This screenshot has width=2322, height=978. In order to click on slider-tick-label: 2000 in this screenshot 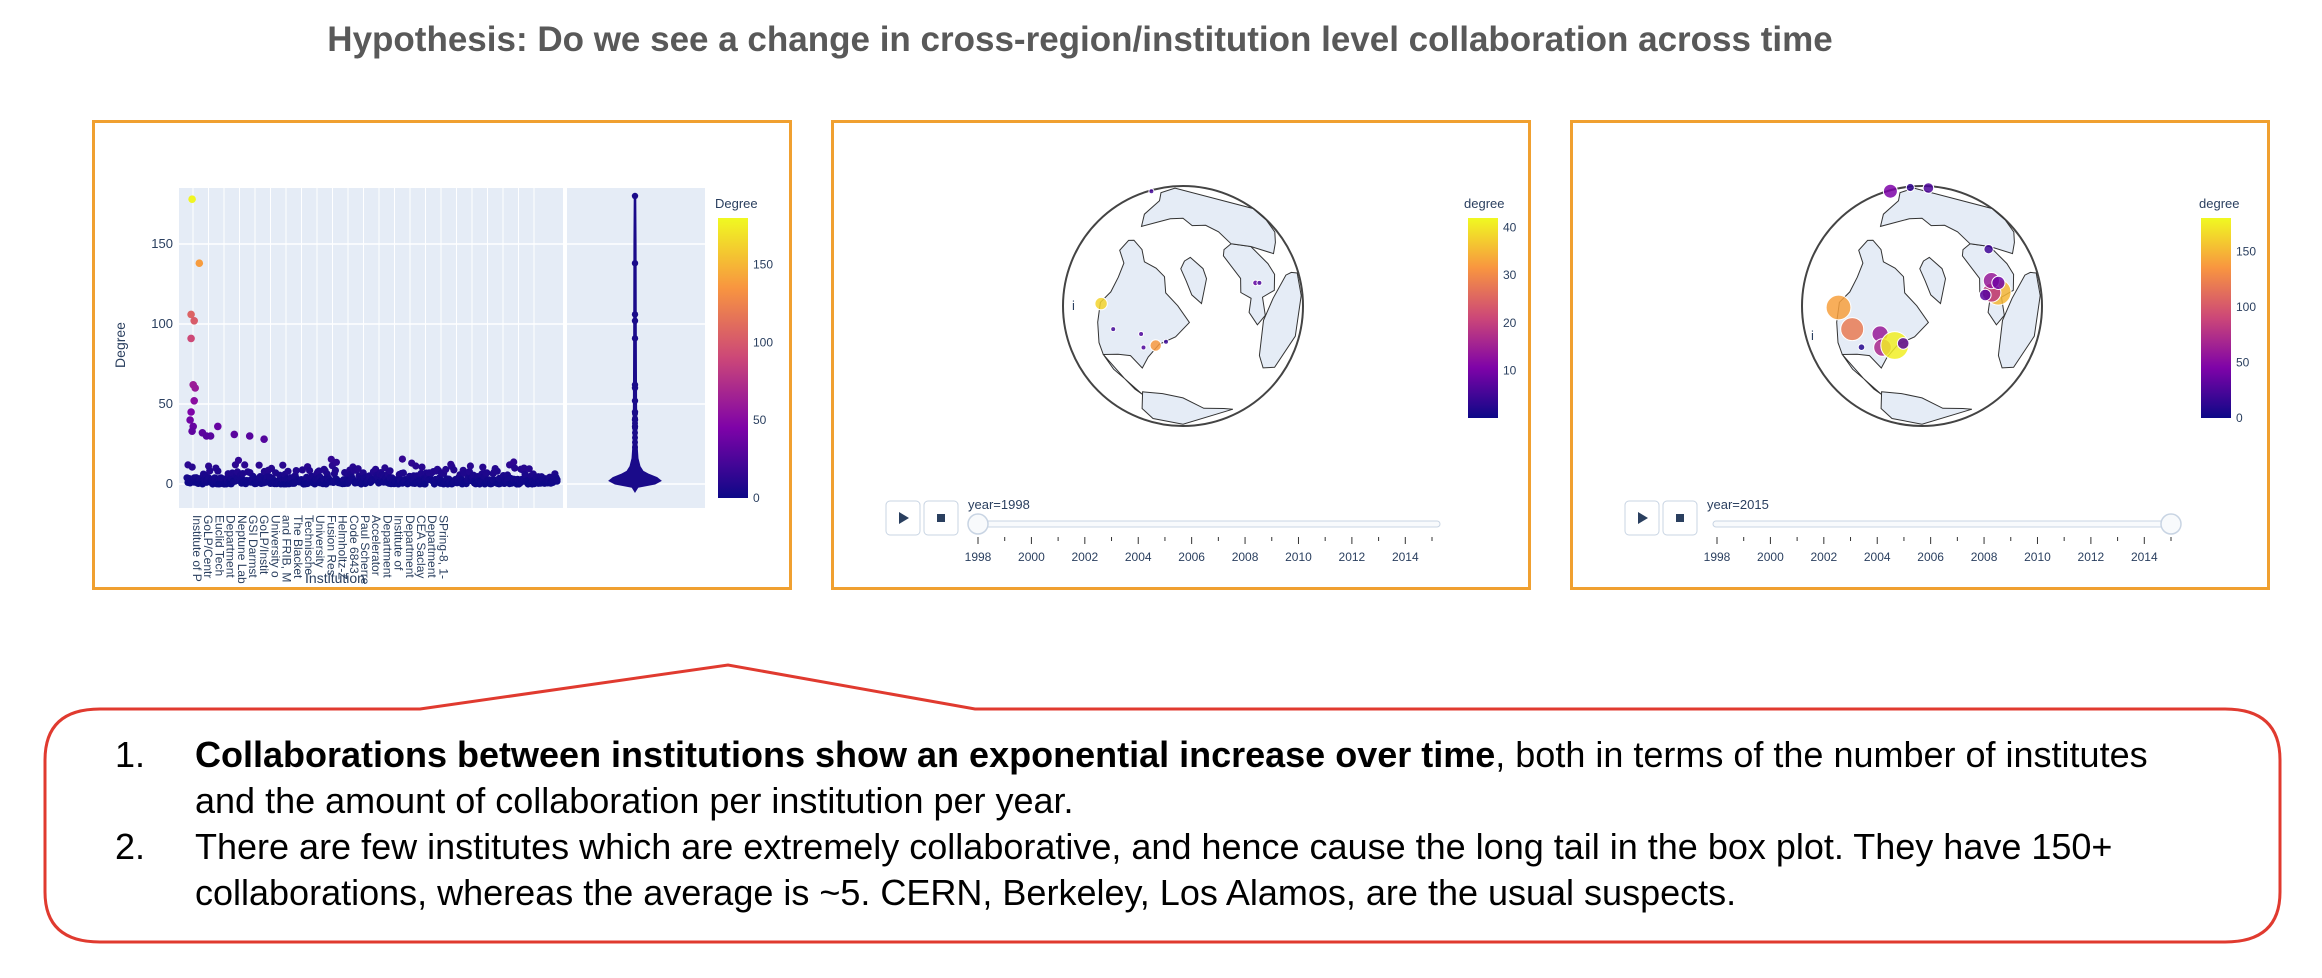, I will do `click(1770, 557)`.